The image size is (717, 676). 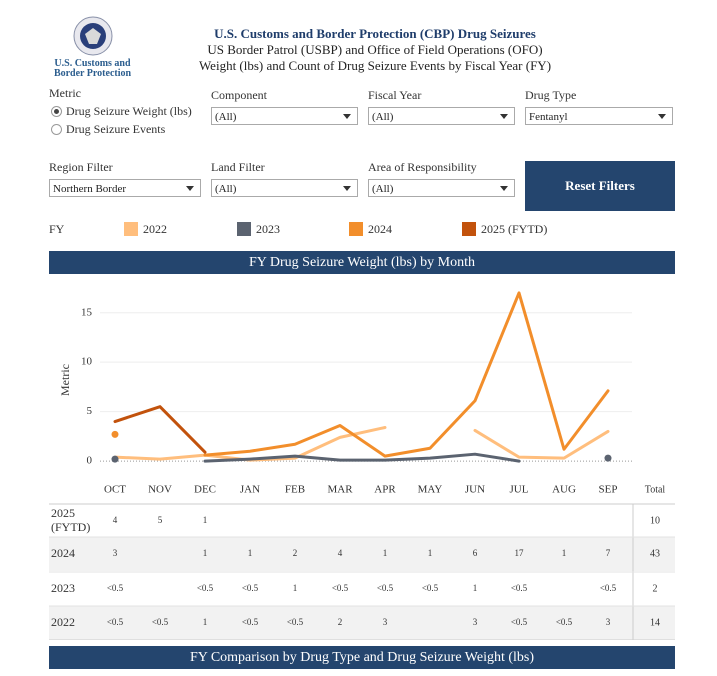 What do you see at coordinates (81, 167) in the screenshot?
I see `filter-label: Region Filter` at bounding box center [81, 167].